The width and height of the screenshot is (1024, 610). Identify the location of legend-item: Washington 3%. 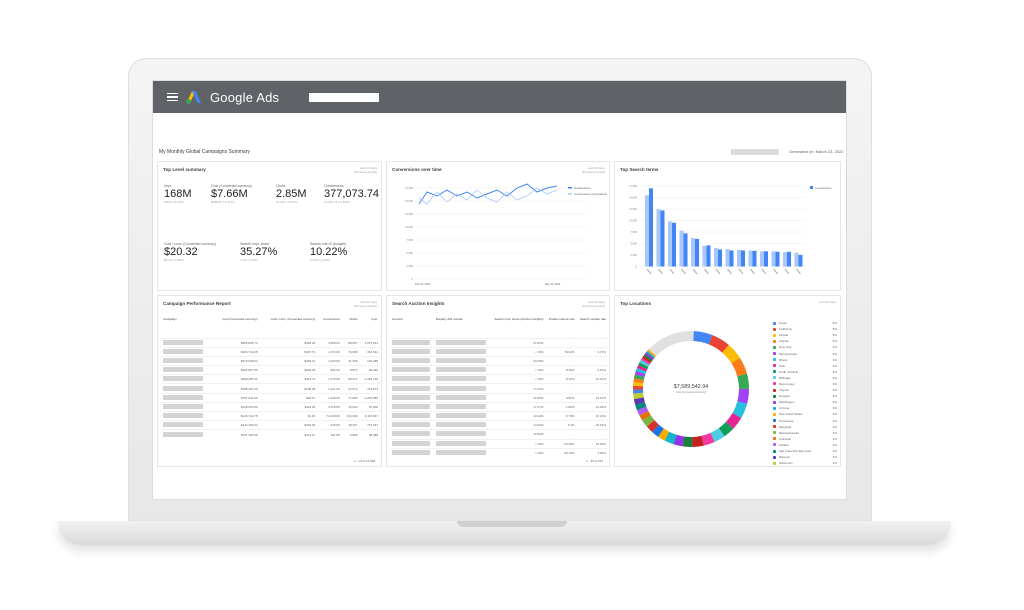
(805, 402).